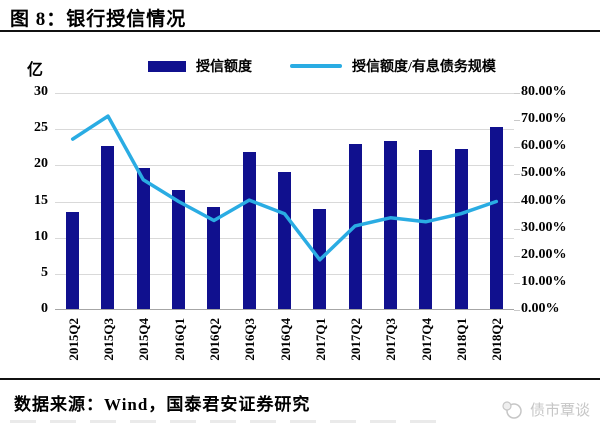 This screenshot has width=600, height=434. Describe the element at coordinates (35, 70) in the screenshot. I see `left-axis-unit-label: 亿` at that location.